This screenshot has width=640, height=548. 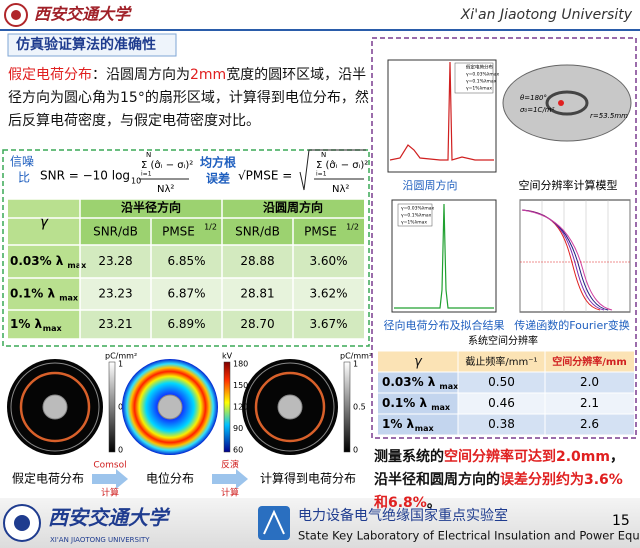 I want to click on model-label: σ₀=1C/m², so click(x=537, y=110).